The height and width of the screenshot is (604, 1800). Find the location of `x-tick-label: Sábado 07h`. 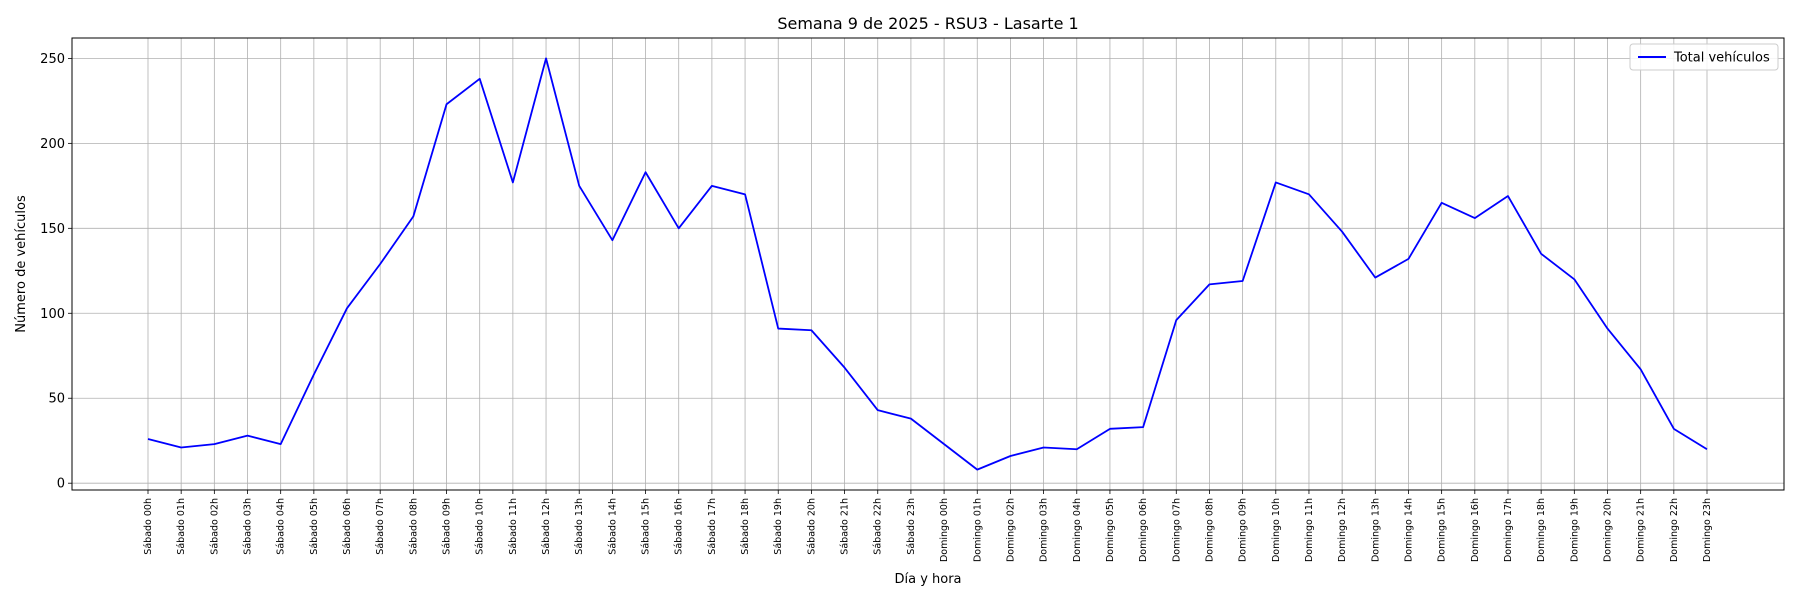

x-tick-label: Sábado 07h is located at coordinates (380, 526).